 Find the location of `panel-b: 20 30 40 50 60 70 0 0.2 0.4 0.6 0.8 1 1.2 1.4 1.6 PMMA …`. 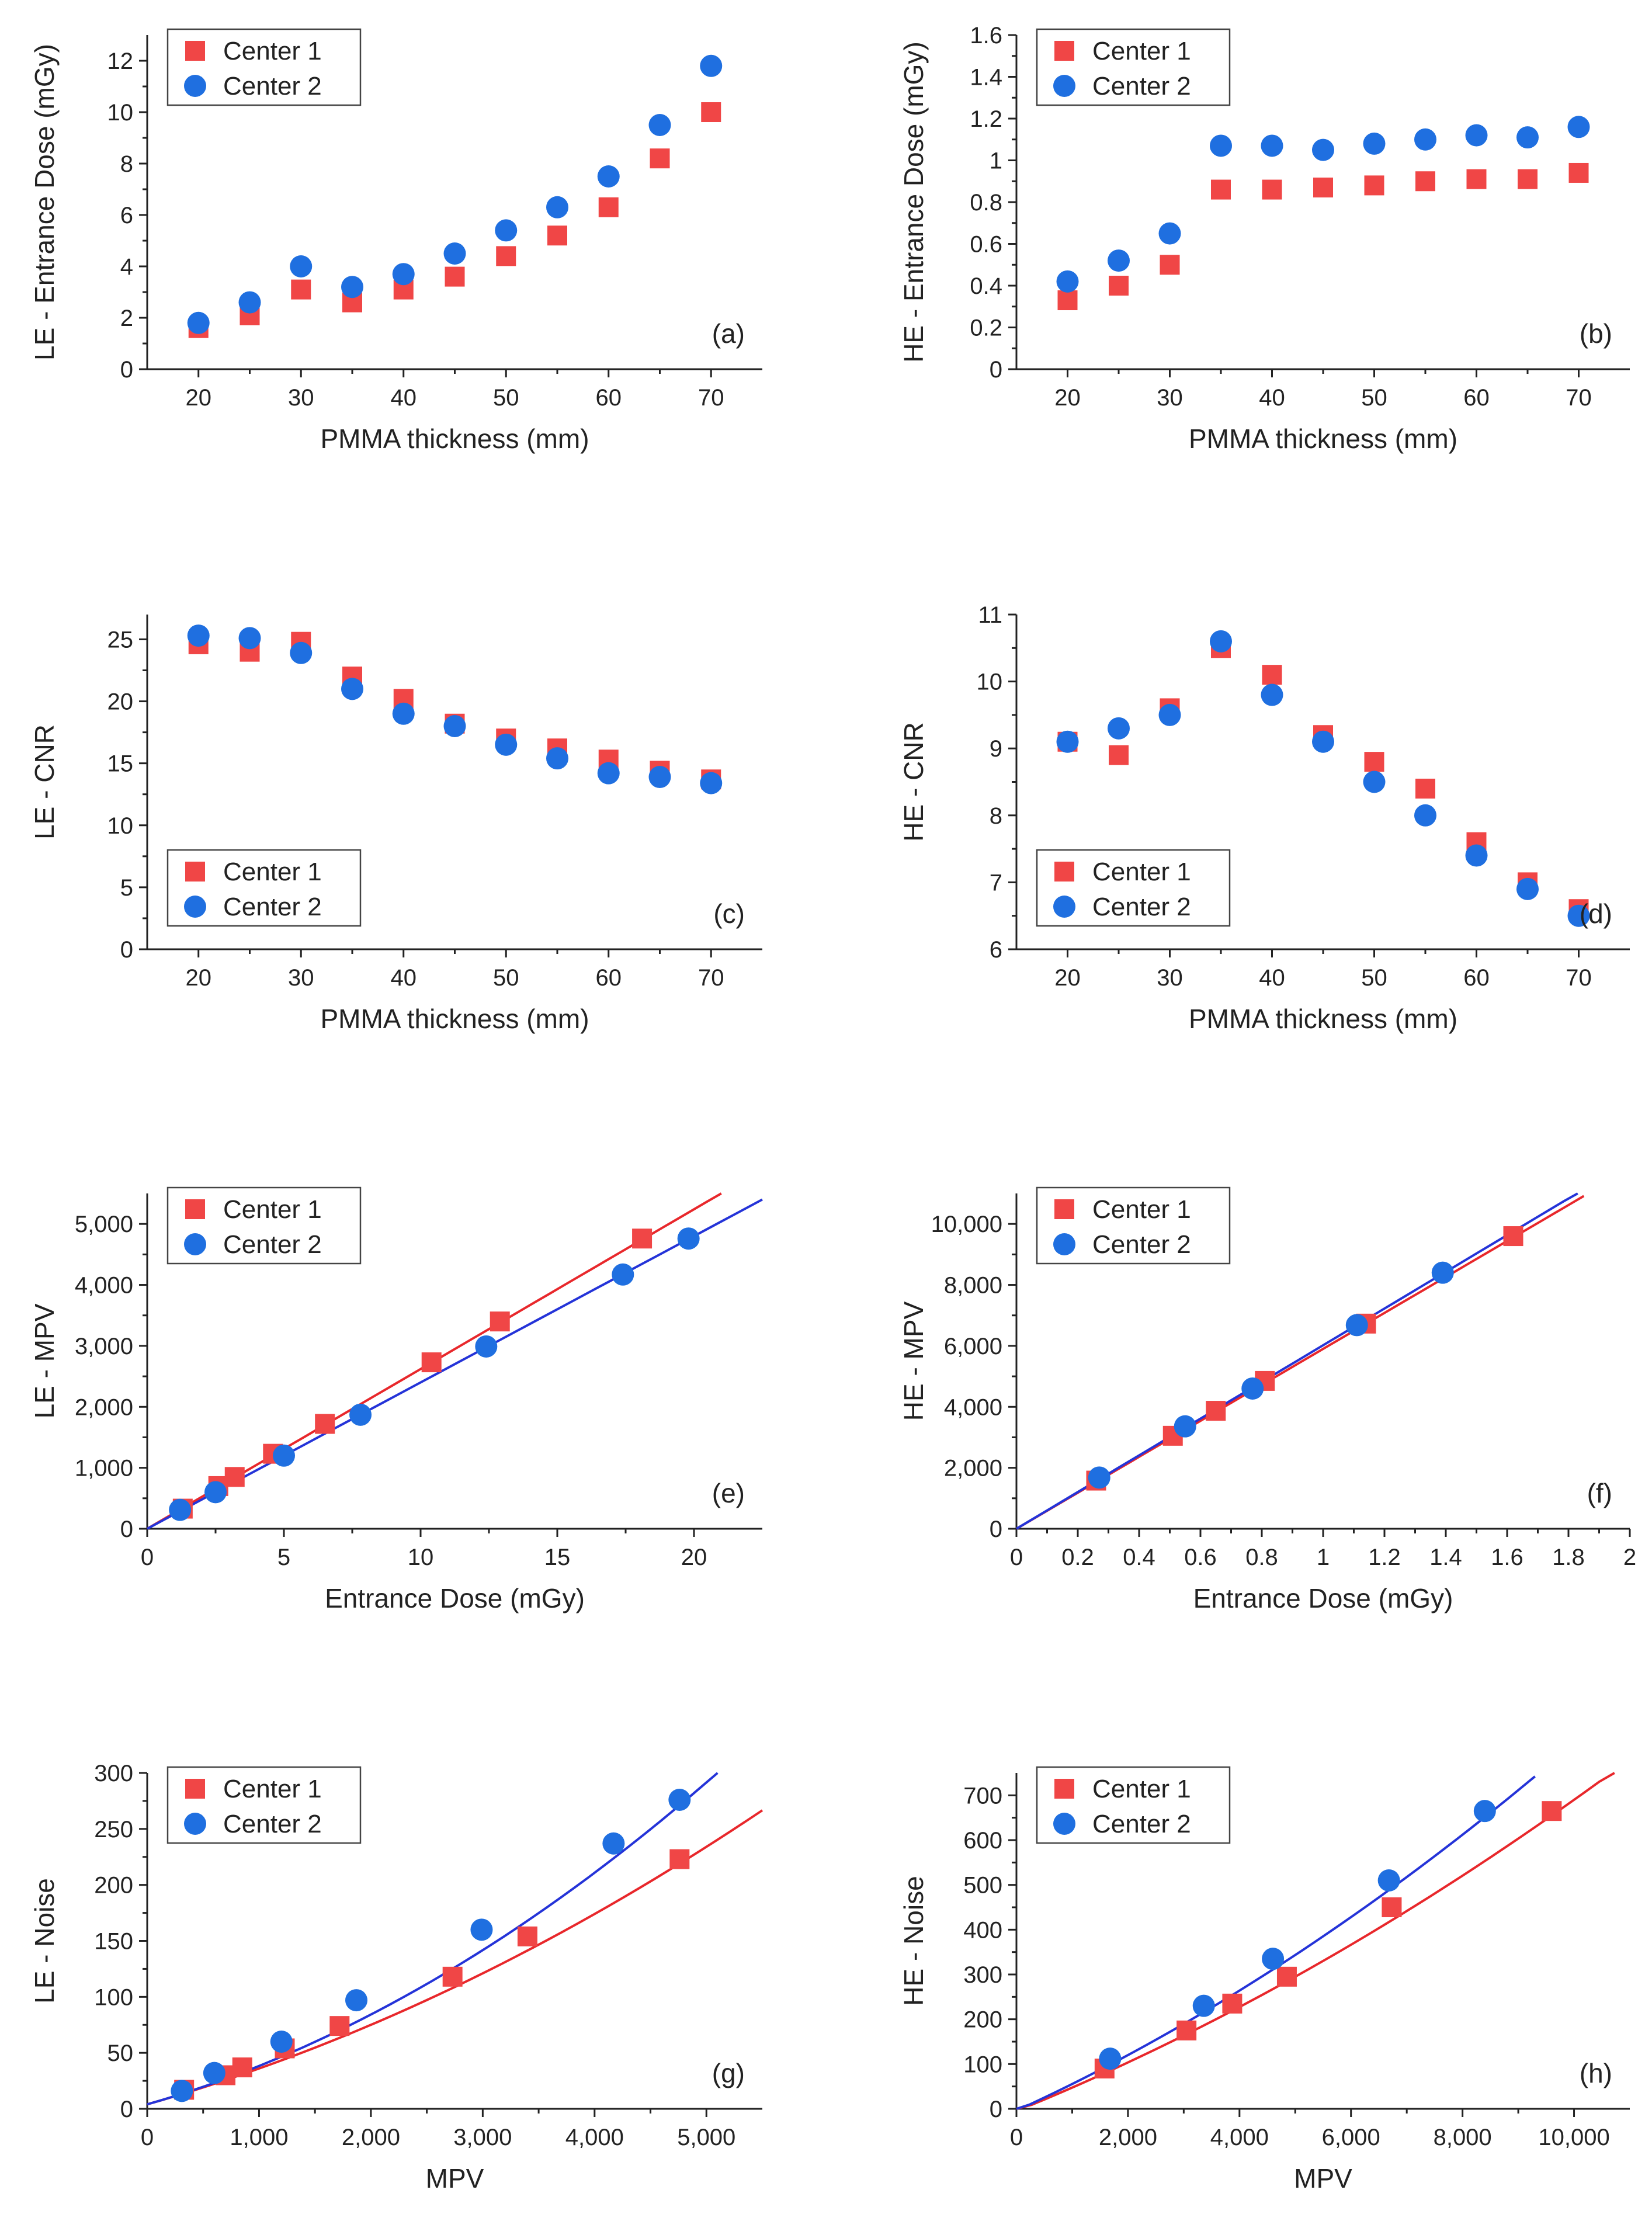

panel-b: 20 30 40 50 60 70 0 0.2 0.4 0.6 0.8 1 1.2 1.4 1.6 PMMA … is located at coordinates (1264, 238).